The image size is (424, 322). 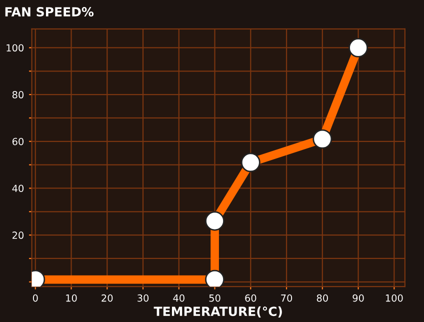 I want to click on y-tick-label: 100, so click(x=15, y=48).